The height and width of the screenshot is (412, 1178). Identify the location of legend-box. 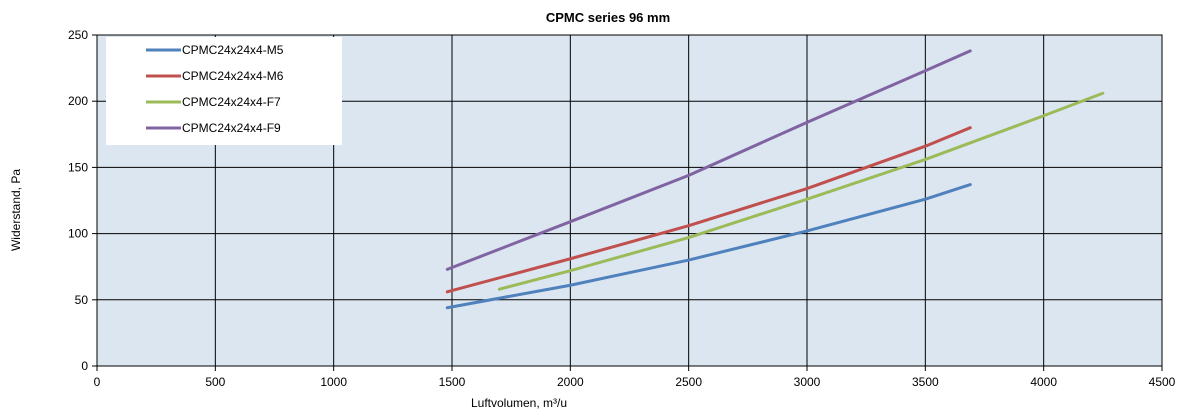
(224, 91).